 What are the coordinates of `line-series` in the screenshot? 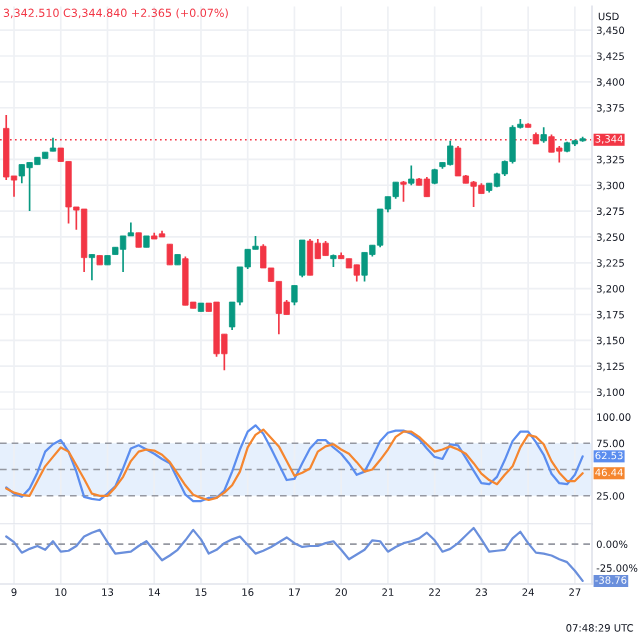 It's located at (294, 554).